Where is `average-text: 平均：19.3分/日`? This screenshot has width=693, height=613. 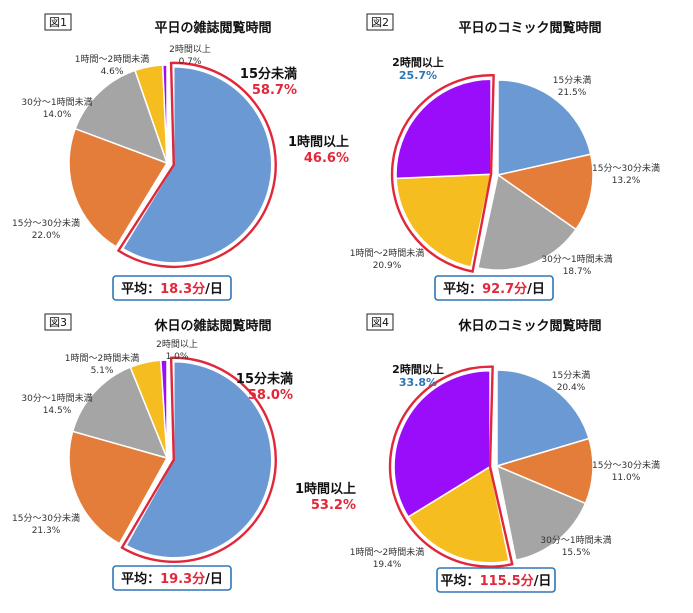
average-text: 平均：19.3分/日 is located at coordinates (172, 579).